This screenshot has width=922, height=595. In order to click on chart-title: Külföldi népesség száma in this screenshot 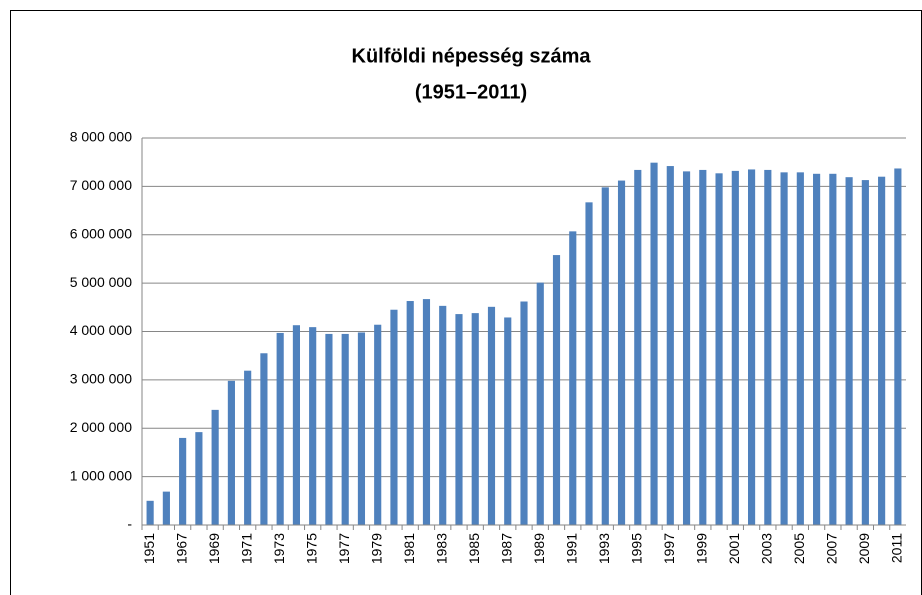, I will do `click(472, 56)`.